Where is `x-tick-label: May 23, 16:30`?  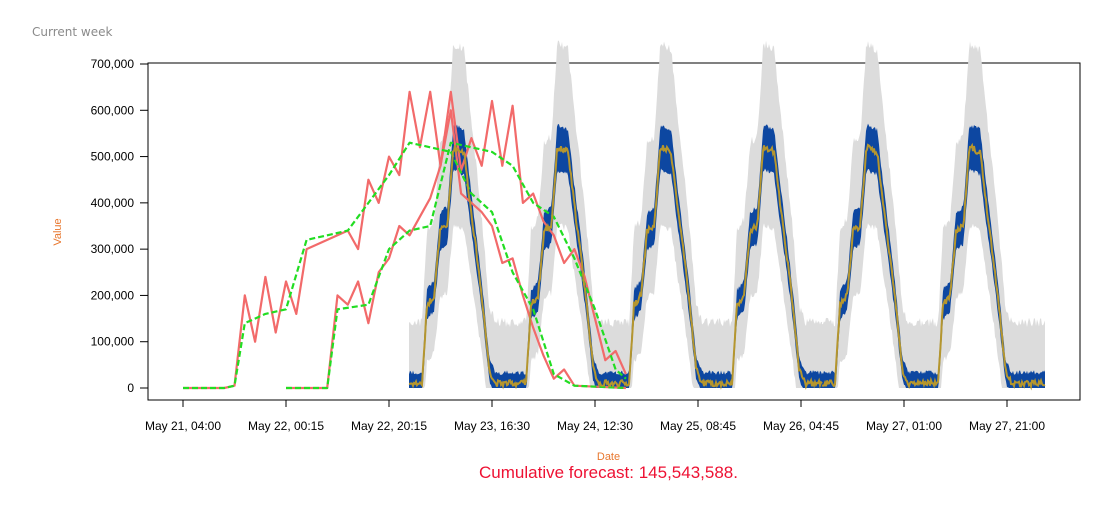
x-tick-label: May 23, 16:30 is located at coordinates (492, 426).